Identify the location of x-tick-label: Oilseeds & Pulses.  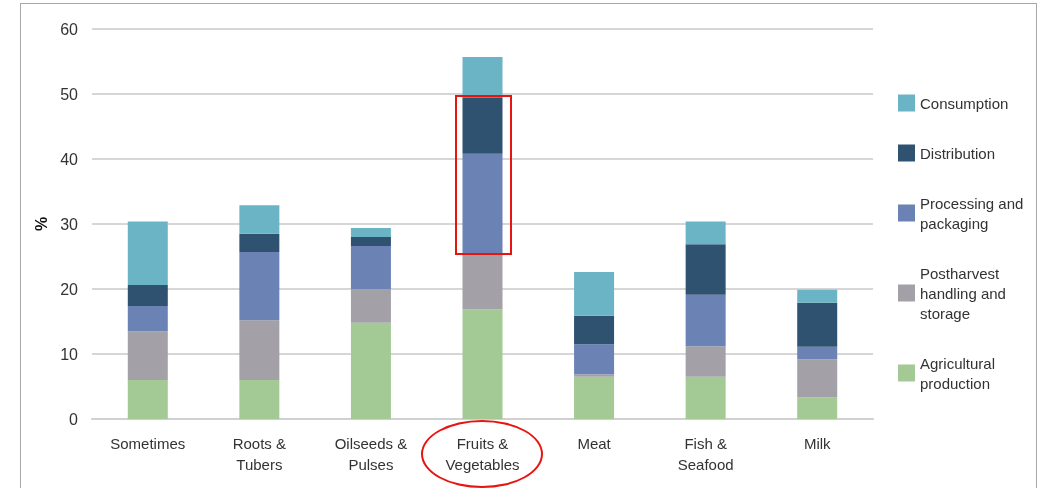
(371, 454).